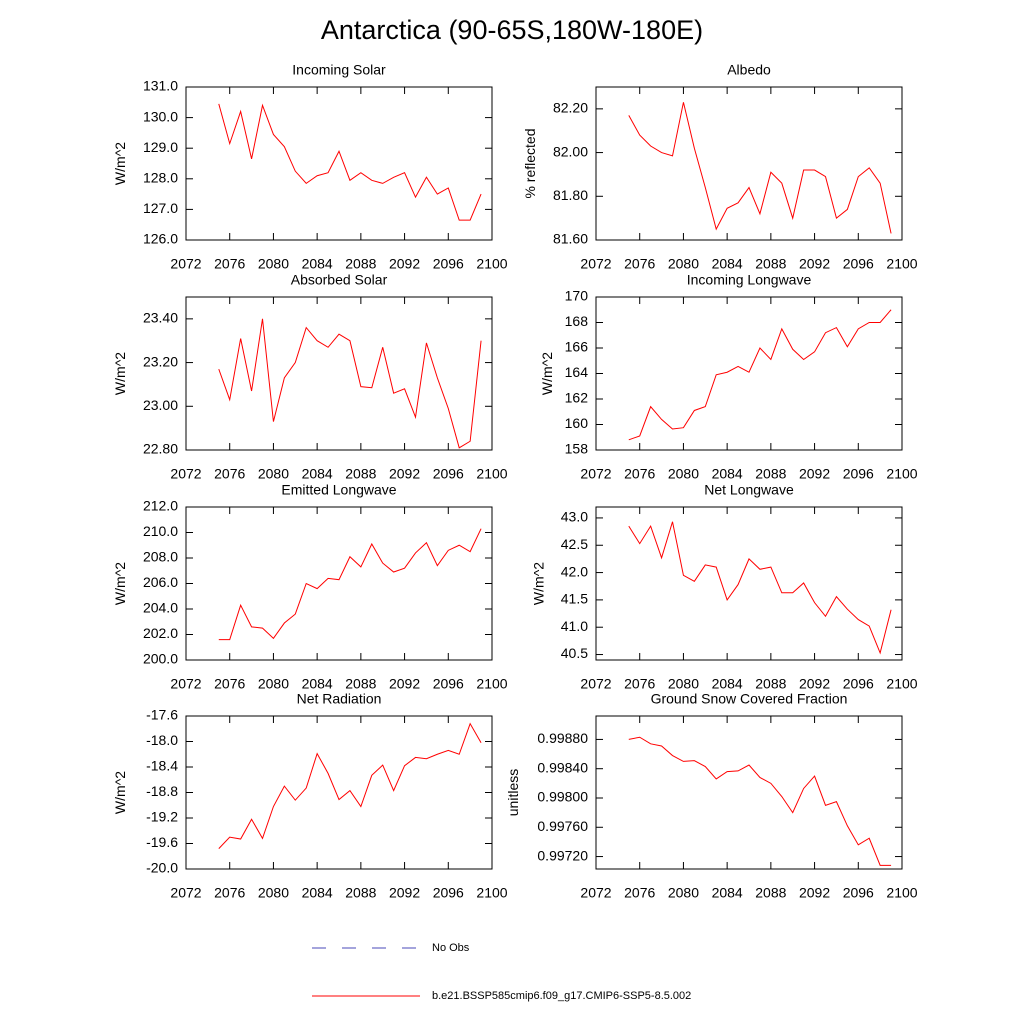 The height and width of the screenshot is (1024, 1024). What do you see at coordinates (562, 767) in the screenshot?
I see `y-tick-label: 0.99840` at bounding box center [562, 767].